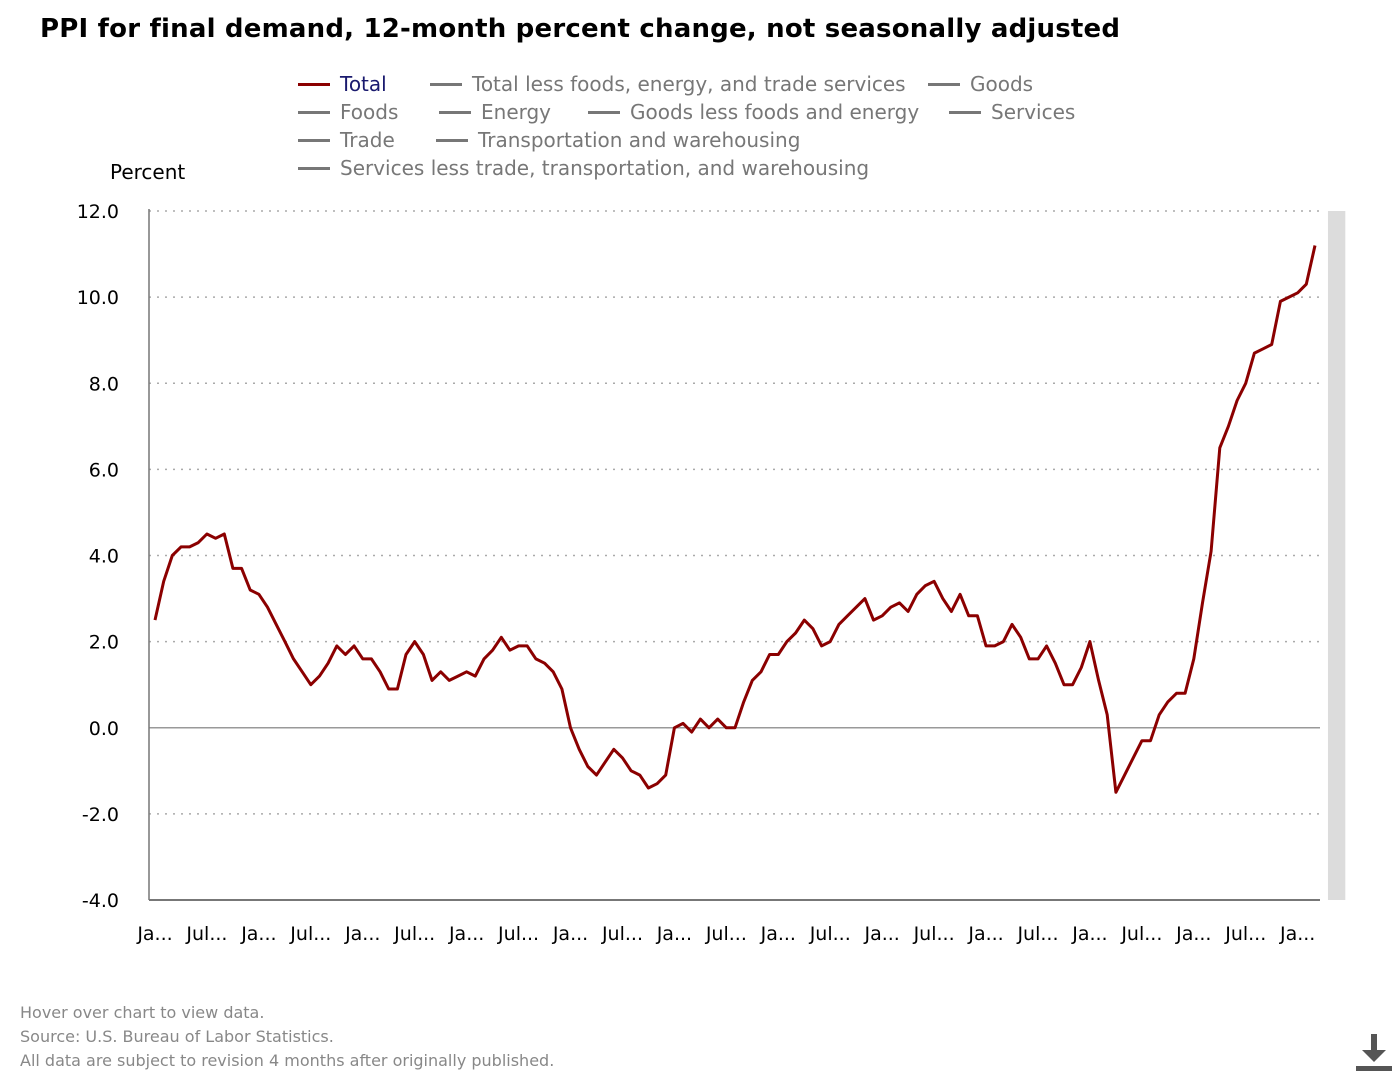 This screenshot has height=1080, width=1400. Describe the element at coordinates (367, 140) in the screenshot. I see `legend-label: Trade` at that location.